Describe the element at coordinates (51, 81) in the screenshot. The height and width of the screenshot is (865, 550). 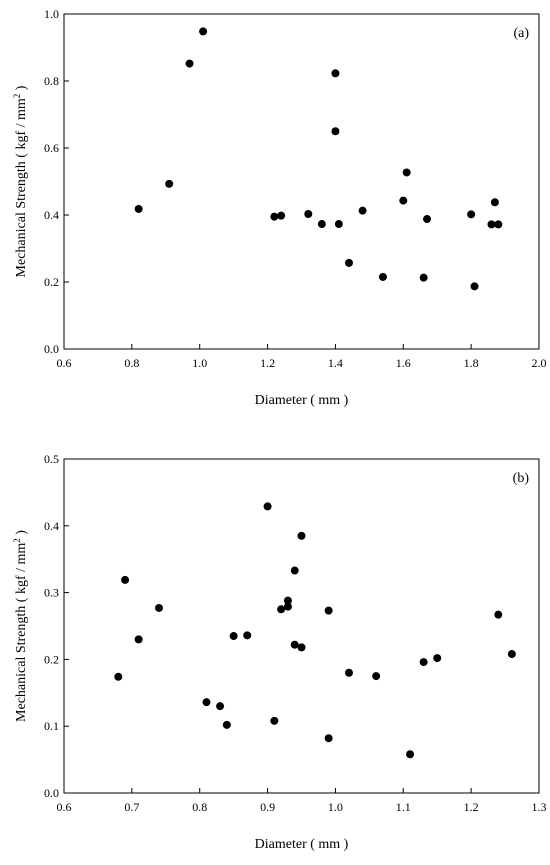
I see `y-tick-label: 0.8` at that location.